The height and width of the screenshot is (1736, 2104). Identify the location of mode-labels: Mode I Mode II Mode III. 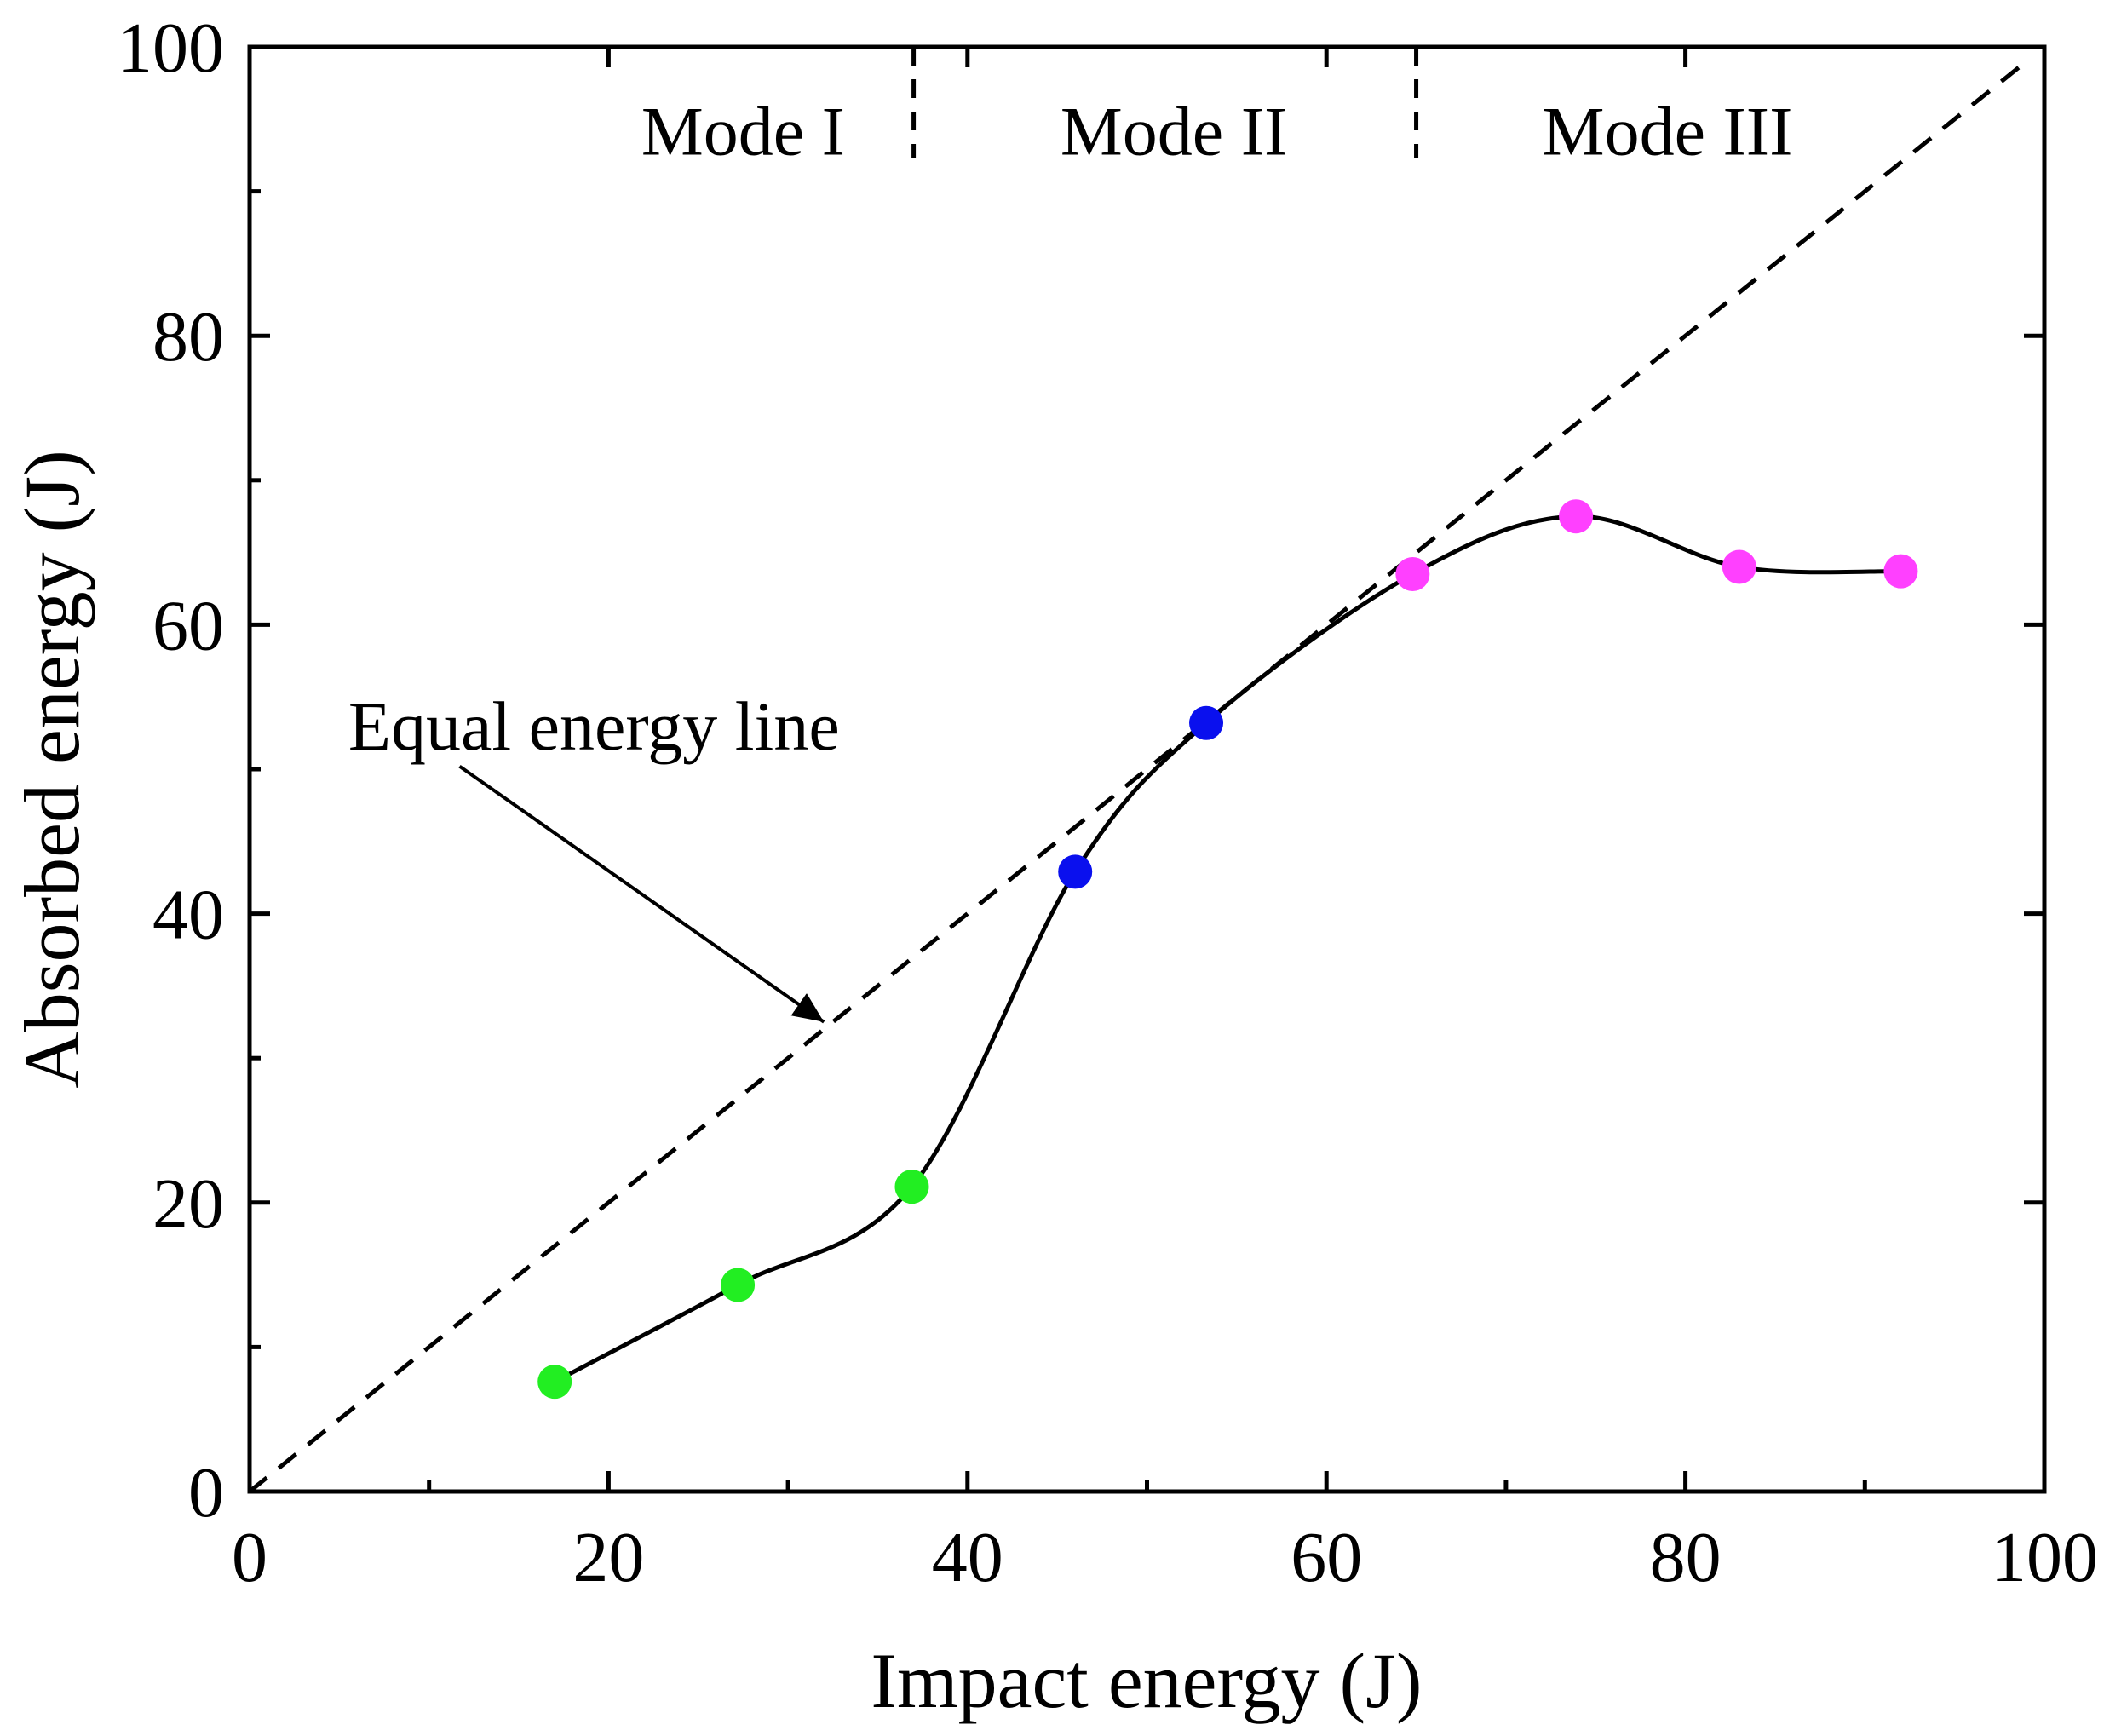
(1217, 131).